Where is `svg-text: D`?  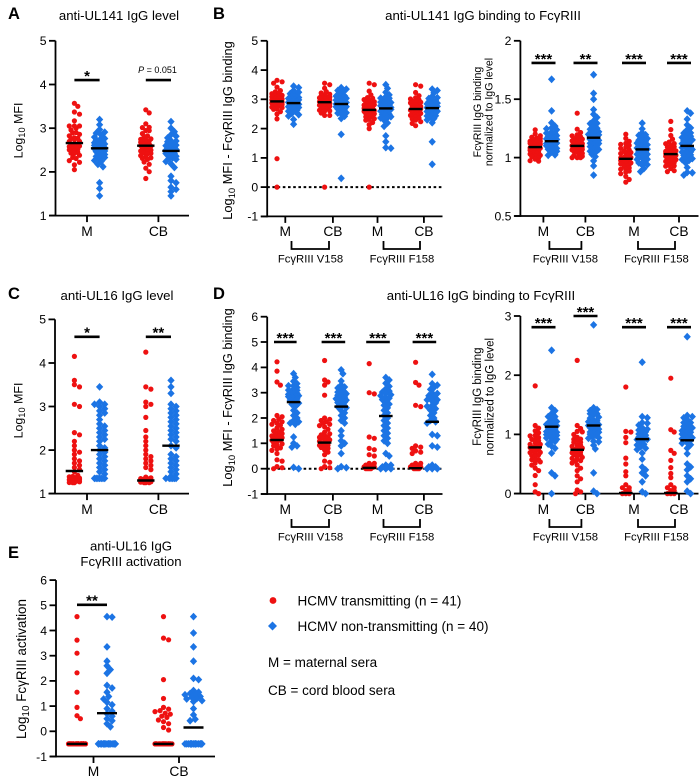 svg-text: D is located at coordinates (219, 294).